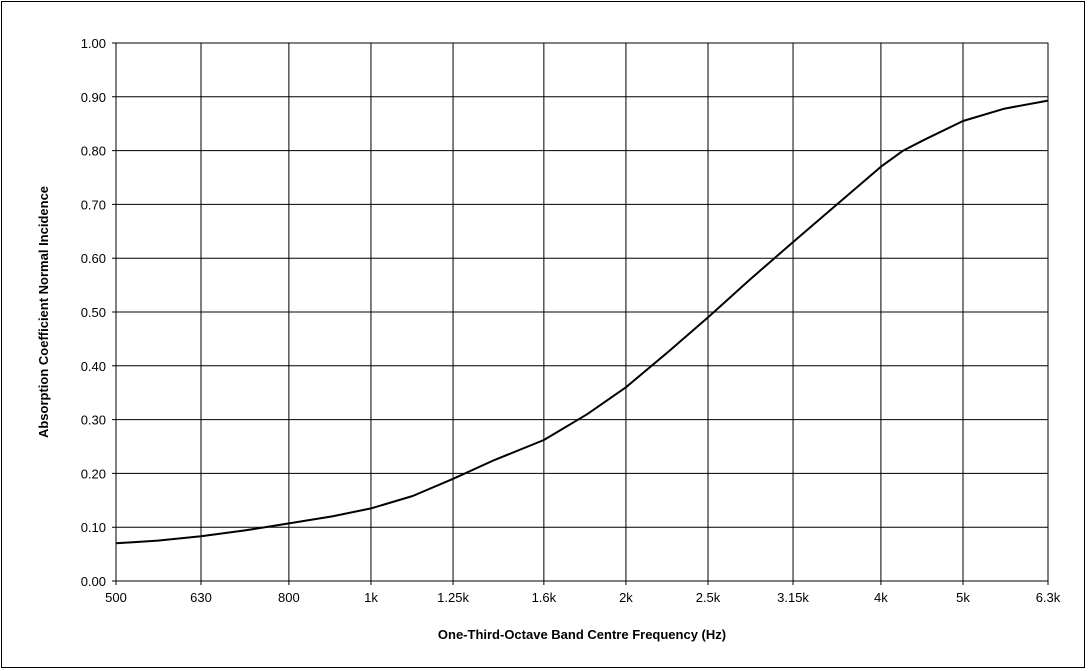  Describe the element at coordinates (201, 597) in the screenshot. I see `x-tick-label: 630` at that location.